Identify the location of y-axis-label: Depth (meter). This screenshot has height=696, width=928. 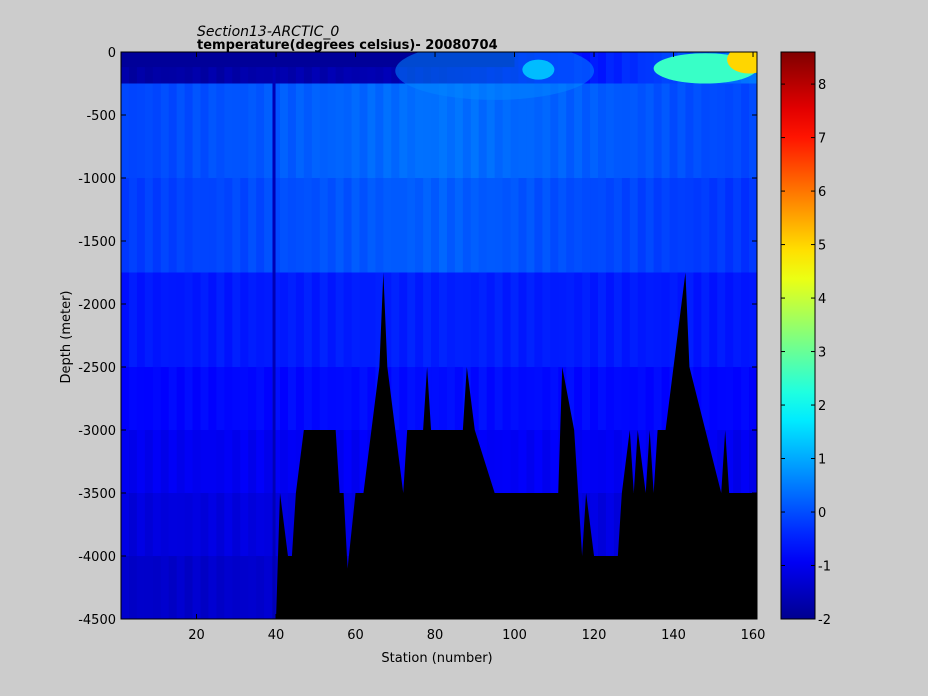
(66, 337).